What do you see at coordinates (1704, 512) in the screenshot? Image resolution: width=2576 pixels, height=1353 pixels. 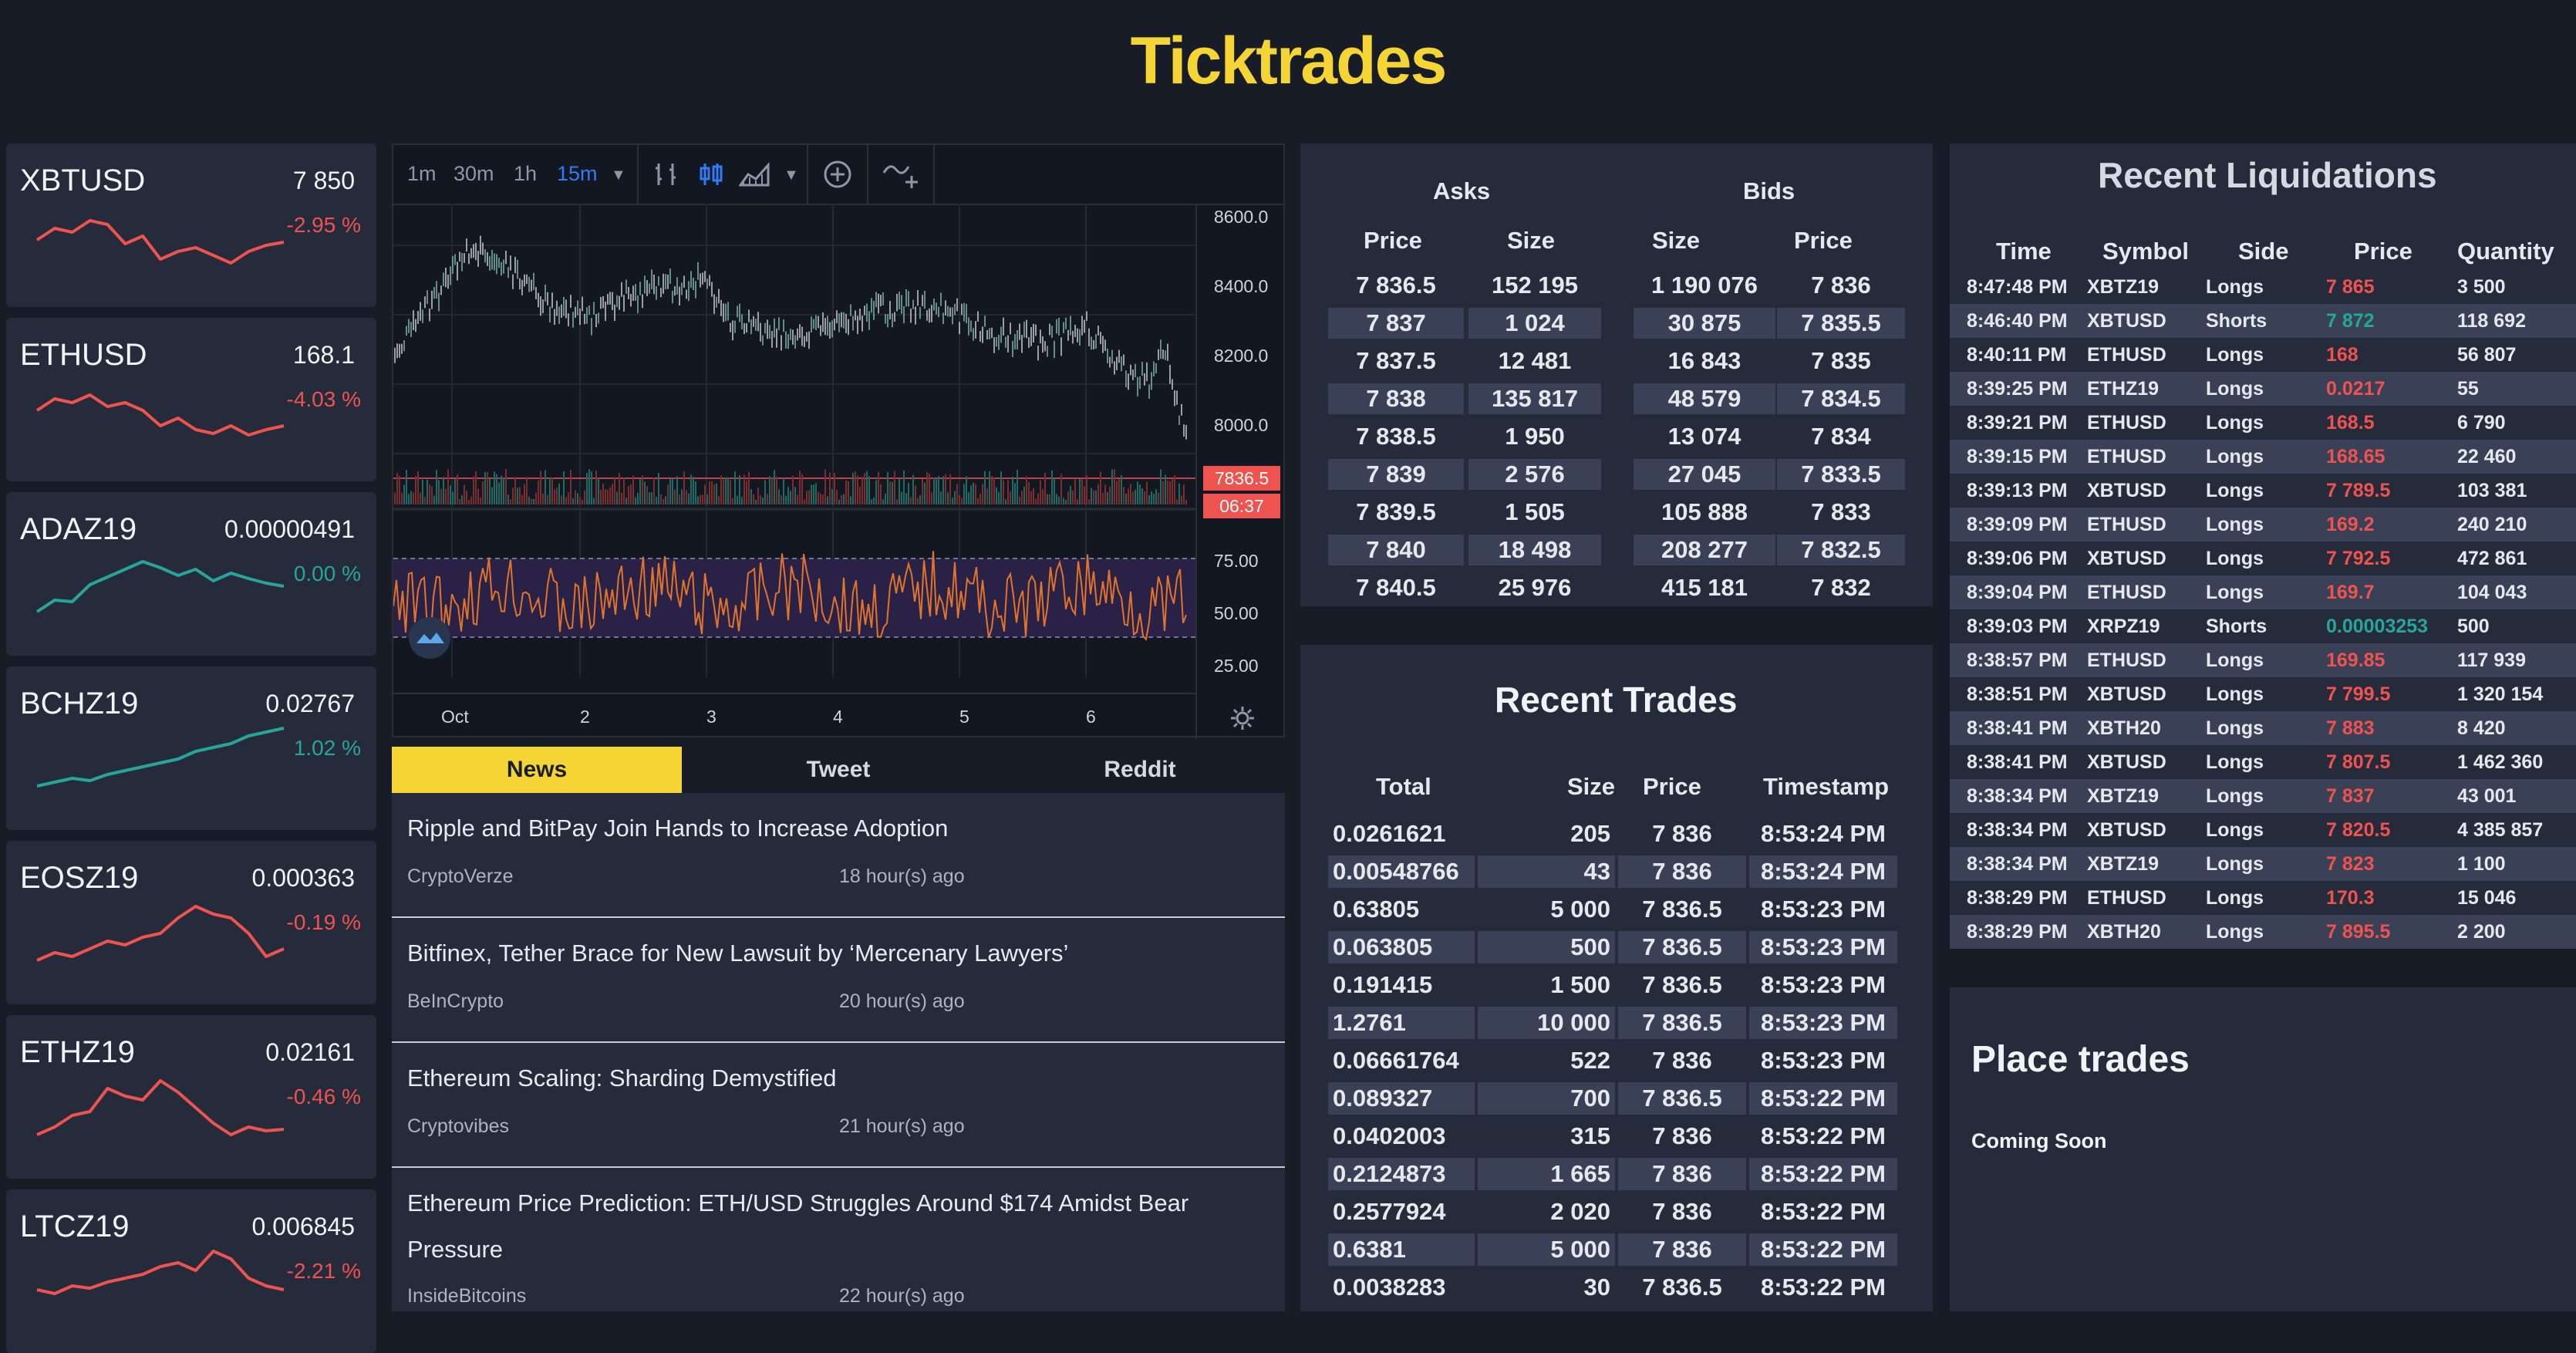 I see `bid-size-cell: 105 888` at bounding box center [1704, 512].